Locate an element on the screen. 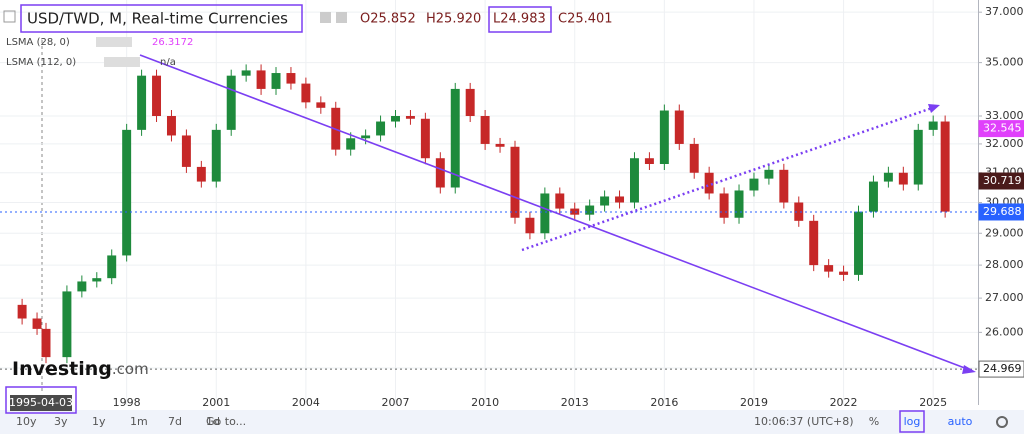  range-button: 7d is located at coordinates (175, 421).